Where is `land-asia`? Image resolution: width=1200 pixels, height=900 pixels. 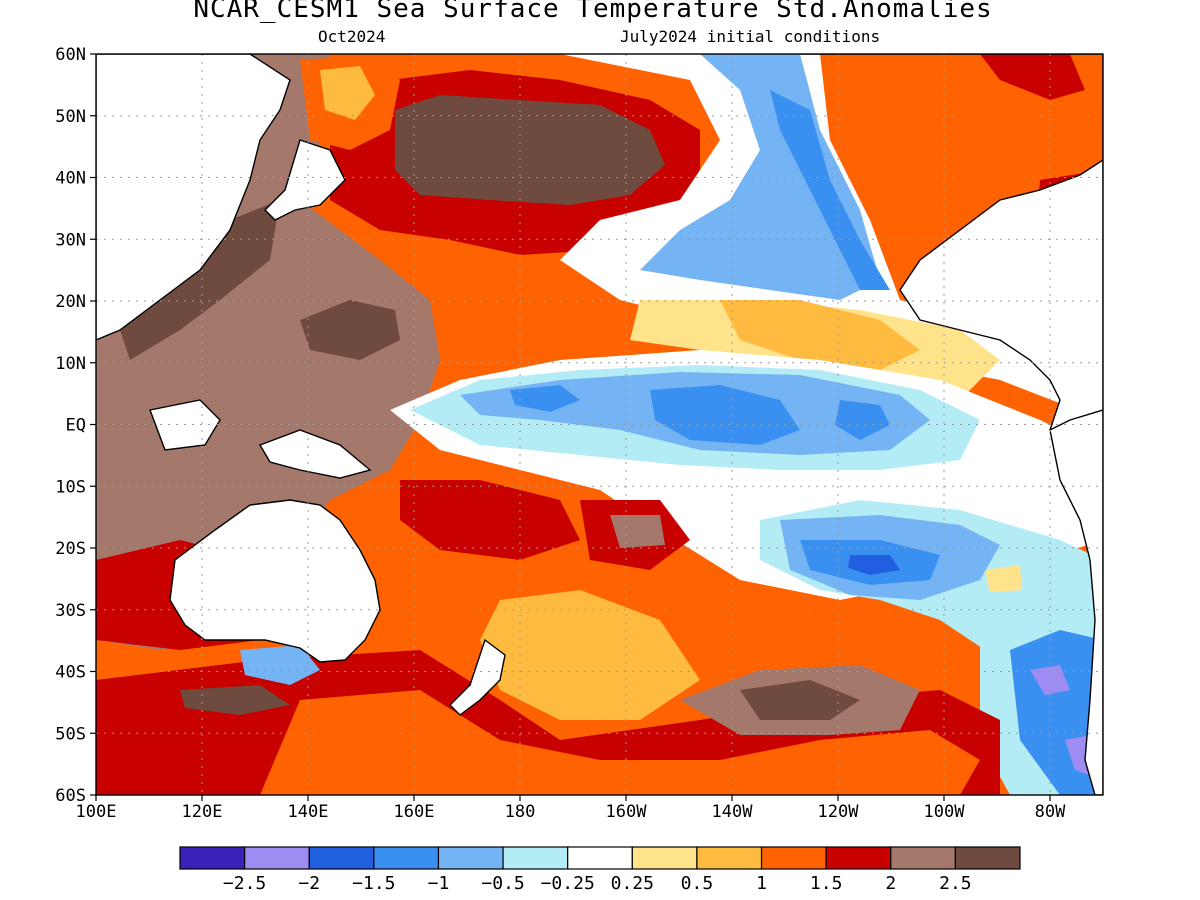
land-asia is located at coordinates (193, 197).